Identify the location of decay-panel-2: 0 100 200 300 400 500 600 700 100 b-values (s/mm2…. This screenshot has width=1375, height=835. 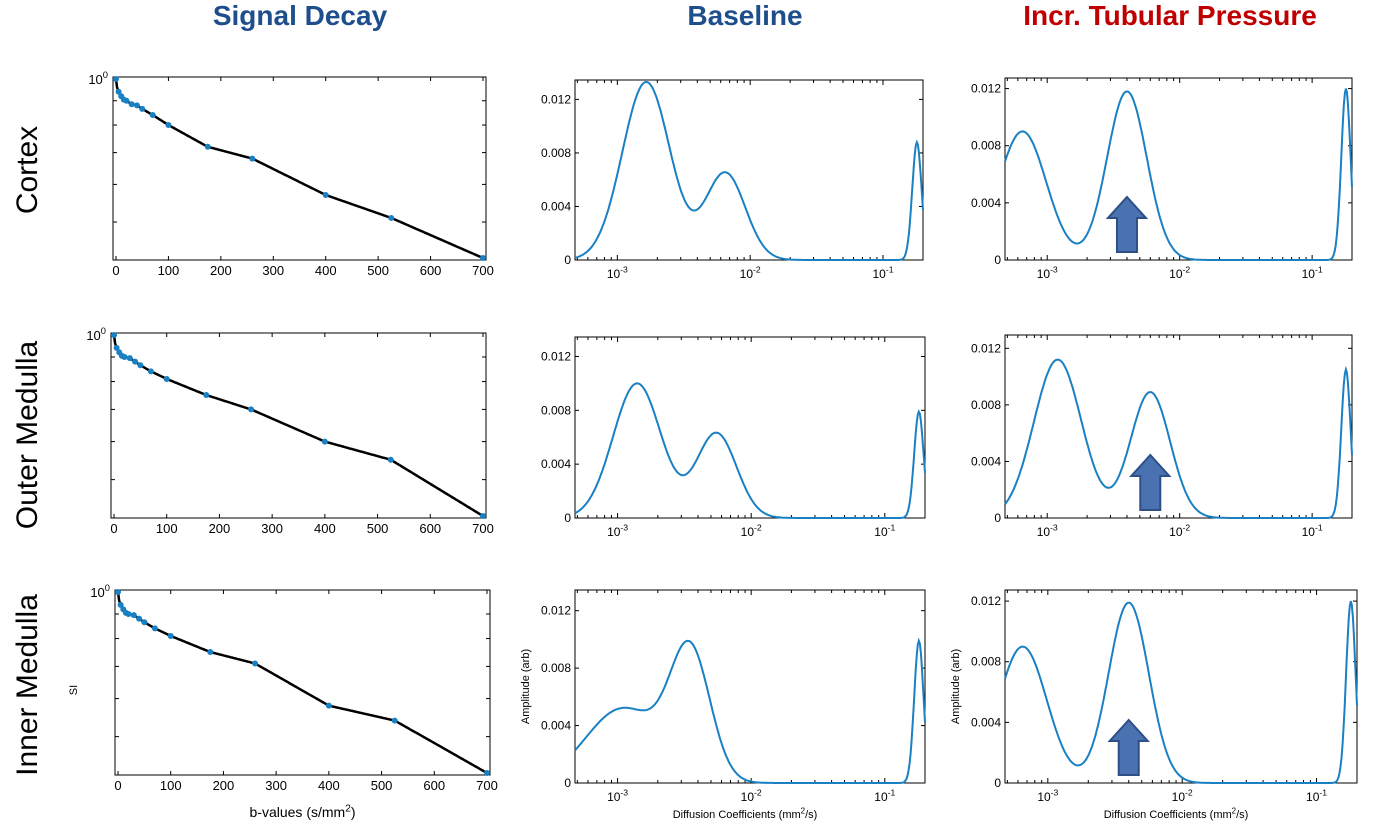
(283, 701).